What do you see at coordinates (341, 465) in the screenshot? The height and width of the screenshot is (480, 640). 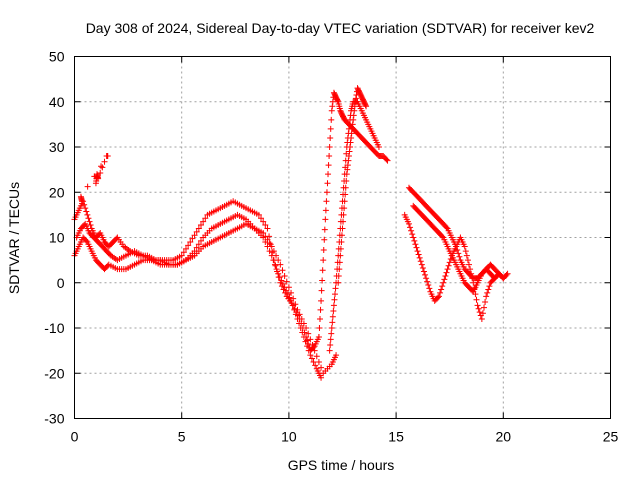 I see `x-axis-label: GPS time / hours` at bounding box center [341, 465].